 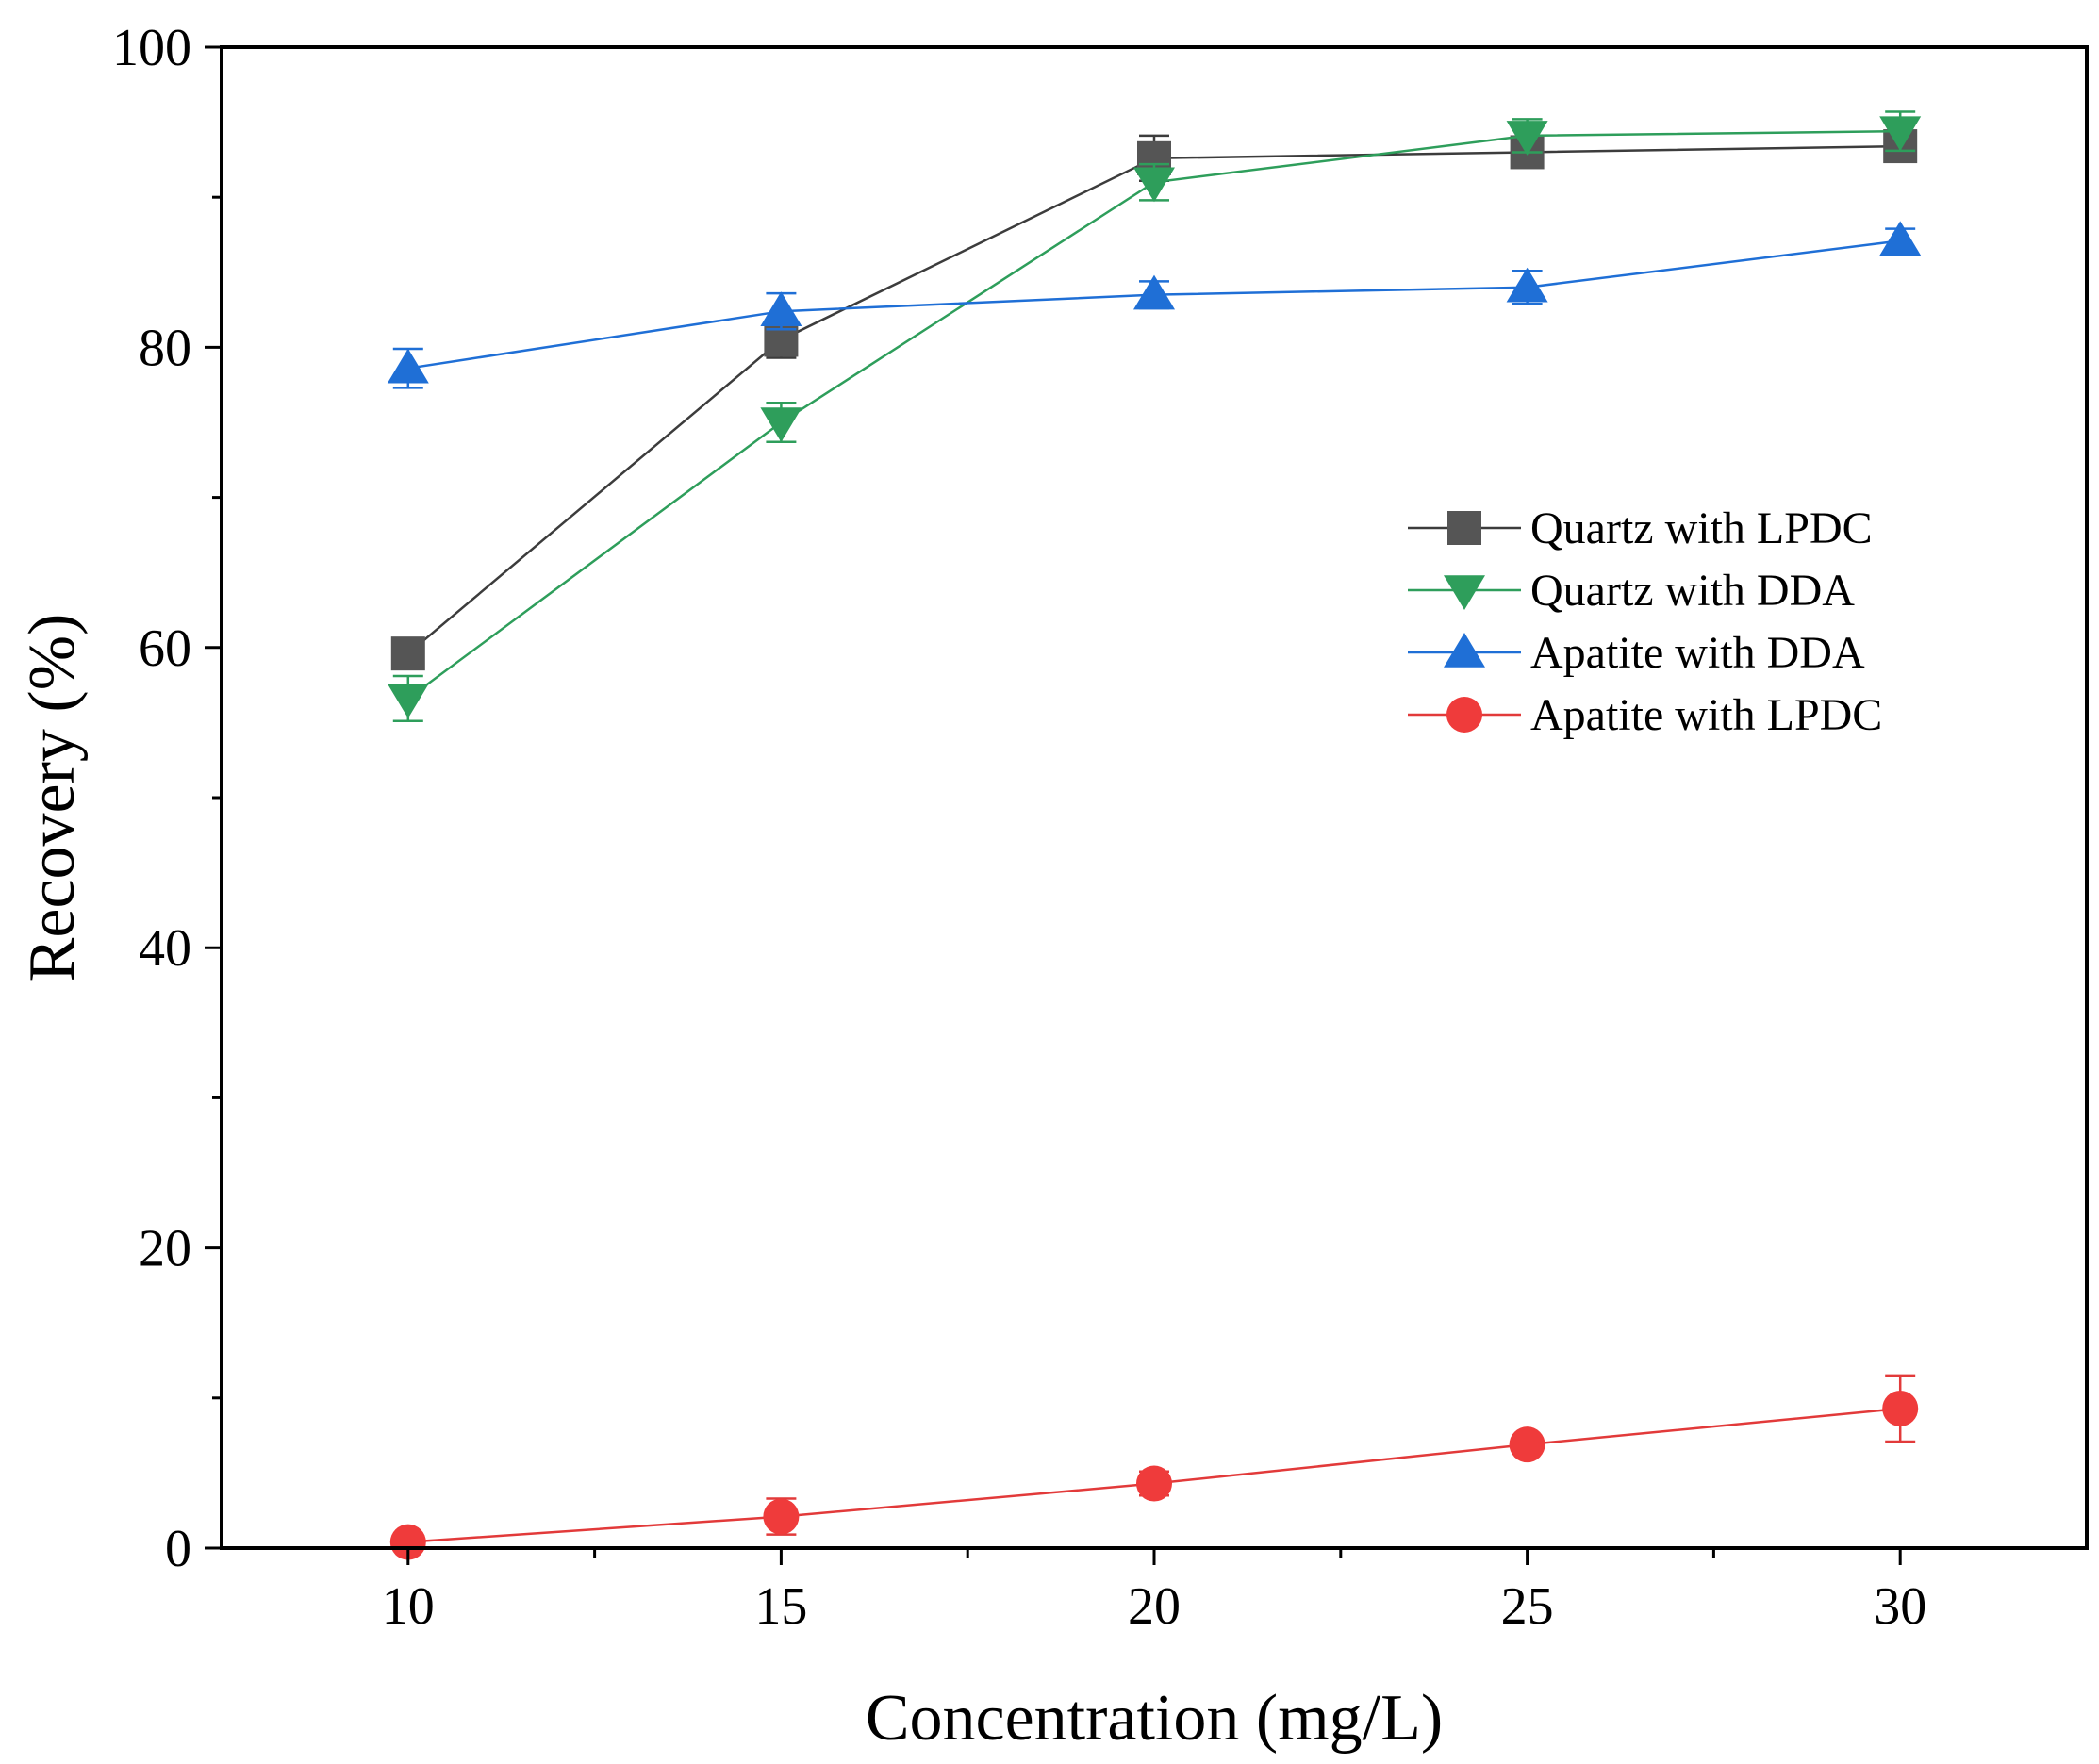 What do you see at coordinates (165, 1249) in the screenshot?
I see `y-tick-label: 20` at bounding box center [165, 1249].